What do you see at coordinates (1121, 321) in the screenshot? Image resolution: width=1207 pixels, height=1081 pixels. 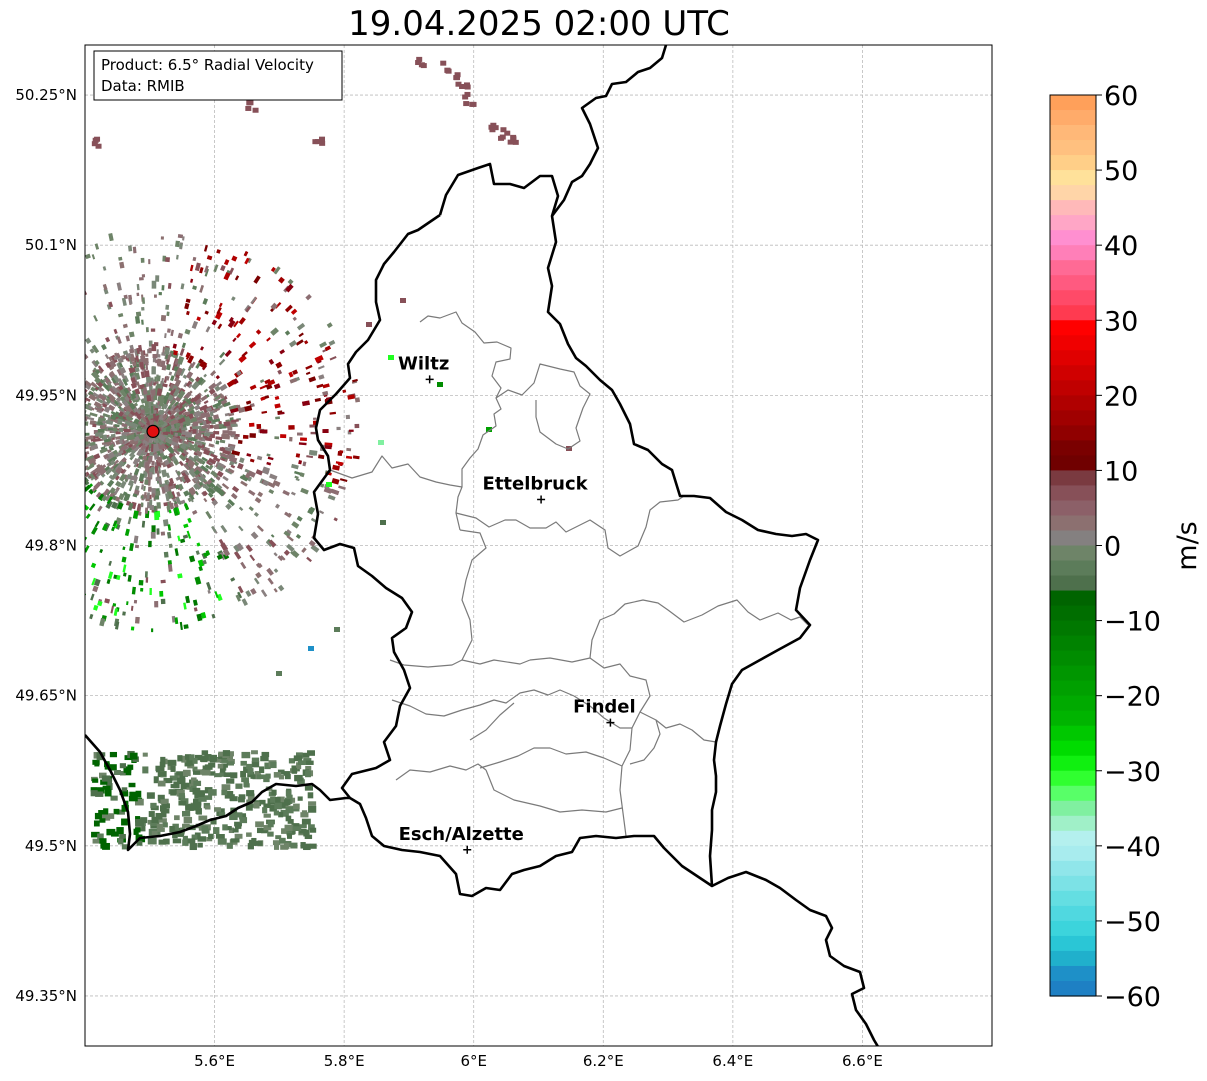 I see `colorbar-tick-label: 30` at bounding box center [1121, 321].